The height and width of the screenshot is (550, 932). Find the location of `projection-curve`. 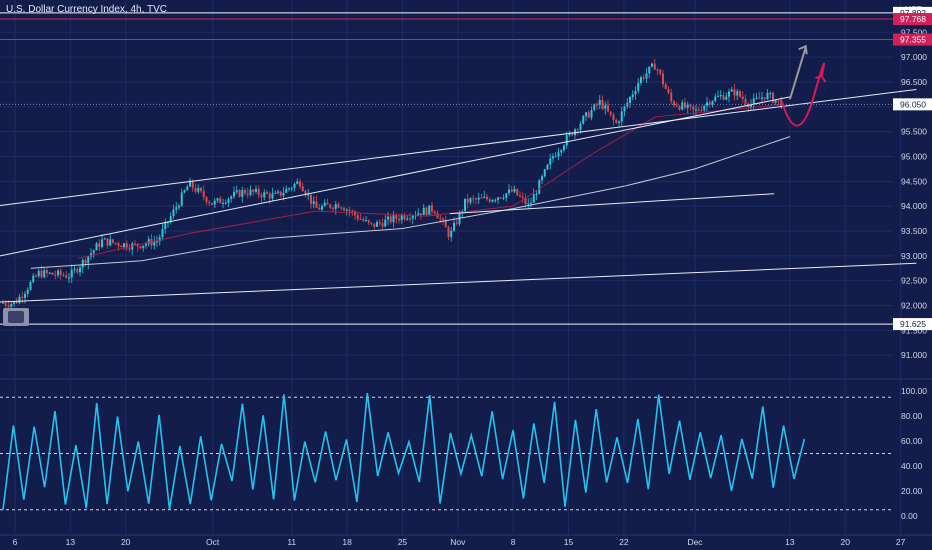

projection-curve is located at coordinates (803, 94).